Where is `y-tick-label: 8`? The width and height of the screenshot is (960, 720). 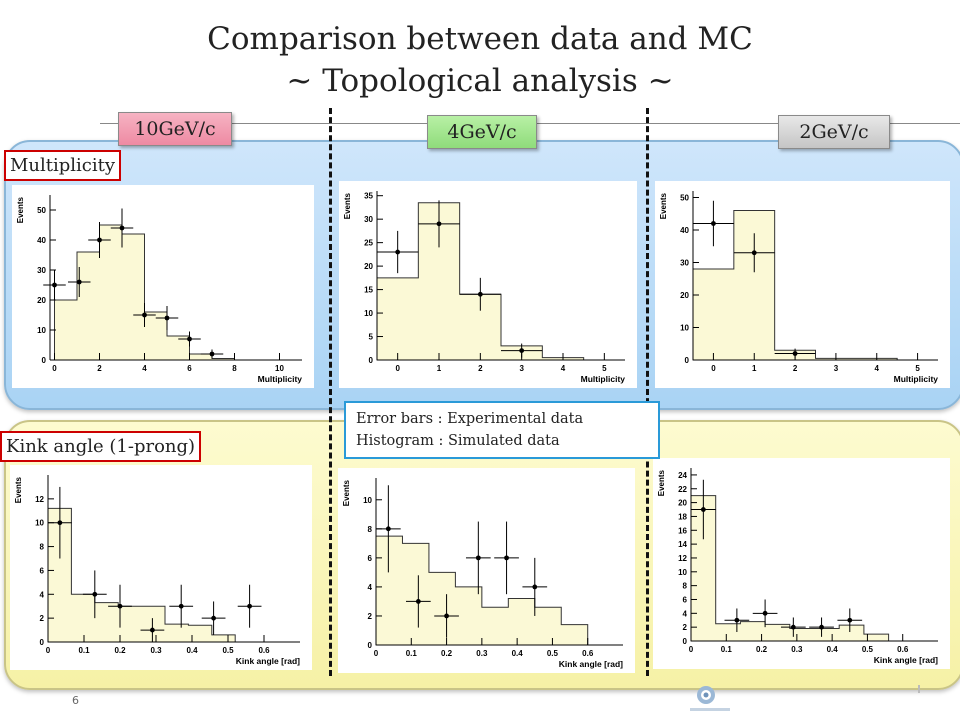 y-tick-label: 8 is located at coordinates (42, 547).